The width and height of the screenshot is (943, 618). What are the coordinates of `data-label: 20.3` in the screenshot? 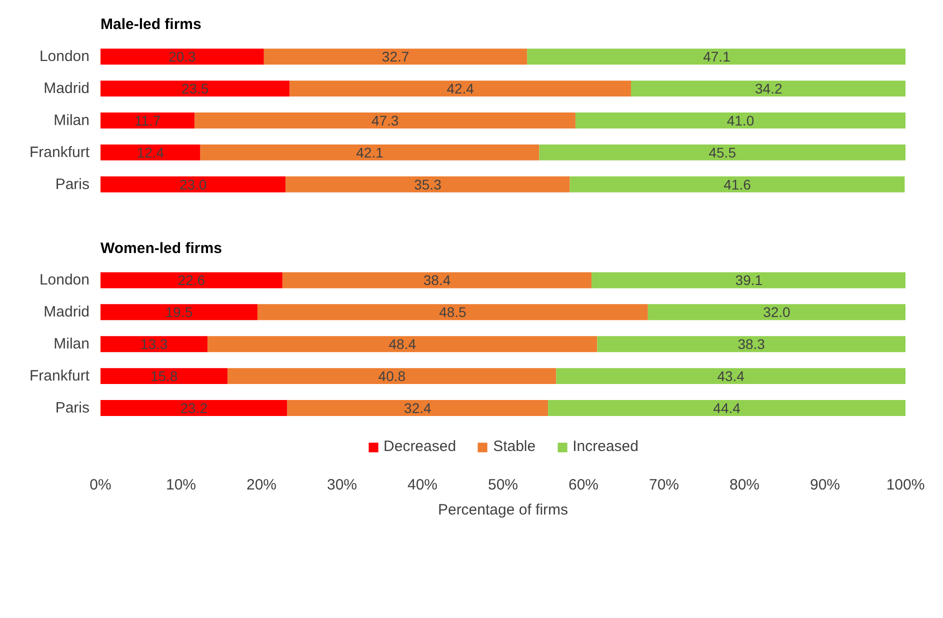 It's located at (182, 56).